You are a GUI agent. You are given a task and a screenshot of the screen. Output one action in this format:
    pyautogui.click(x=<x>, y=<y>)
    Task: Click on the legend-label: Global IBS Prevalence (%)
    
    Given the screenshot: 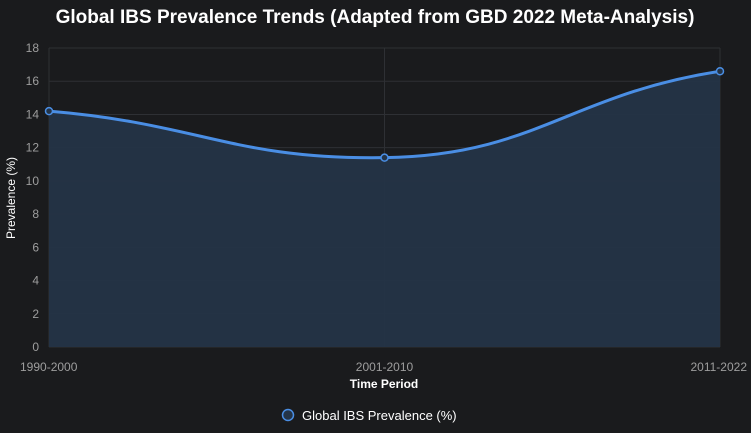 What is the action you would take?
    pyautogui.click(x=379, y=415)
    